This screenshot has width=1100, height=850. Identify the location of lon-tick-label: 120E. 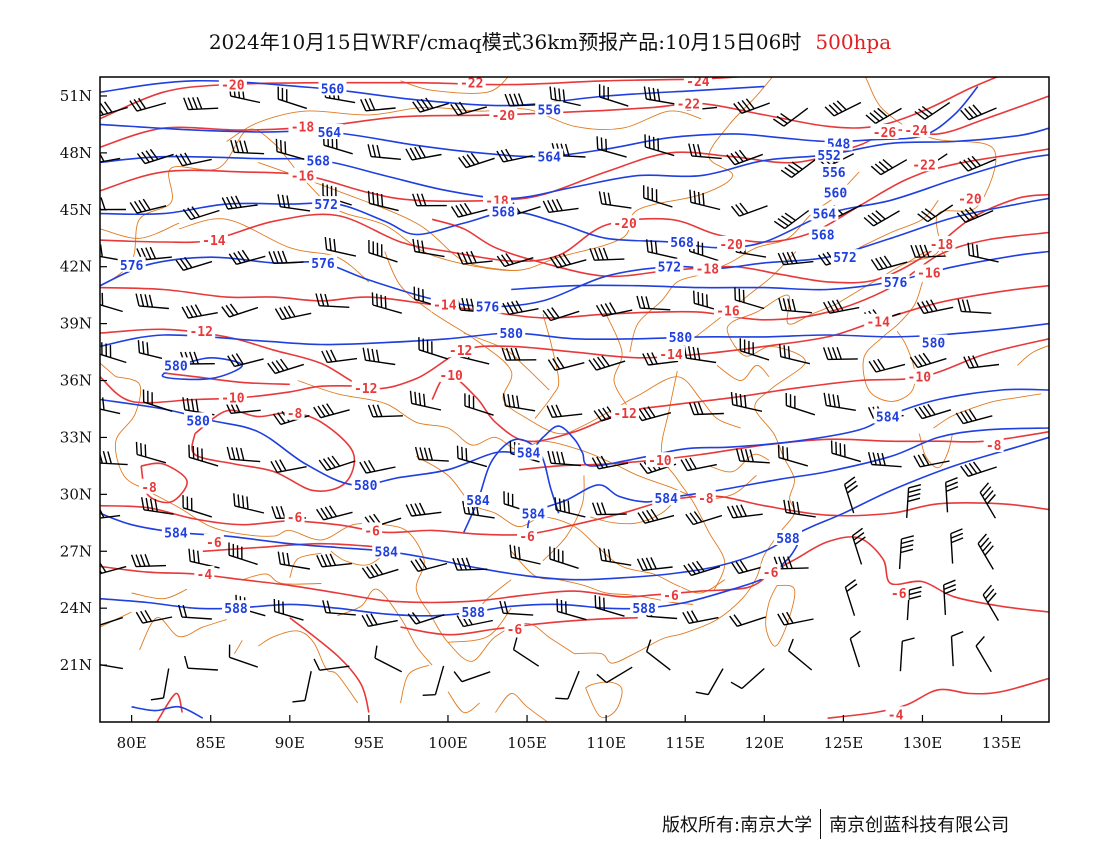
(765, 743).